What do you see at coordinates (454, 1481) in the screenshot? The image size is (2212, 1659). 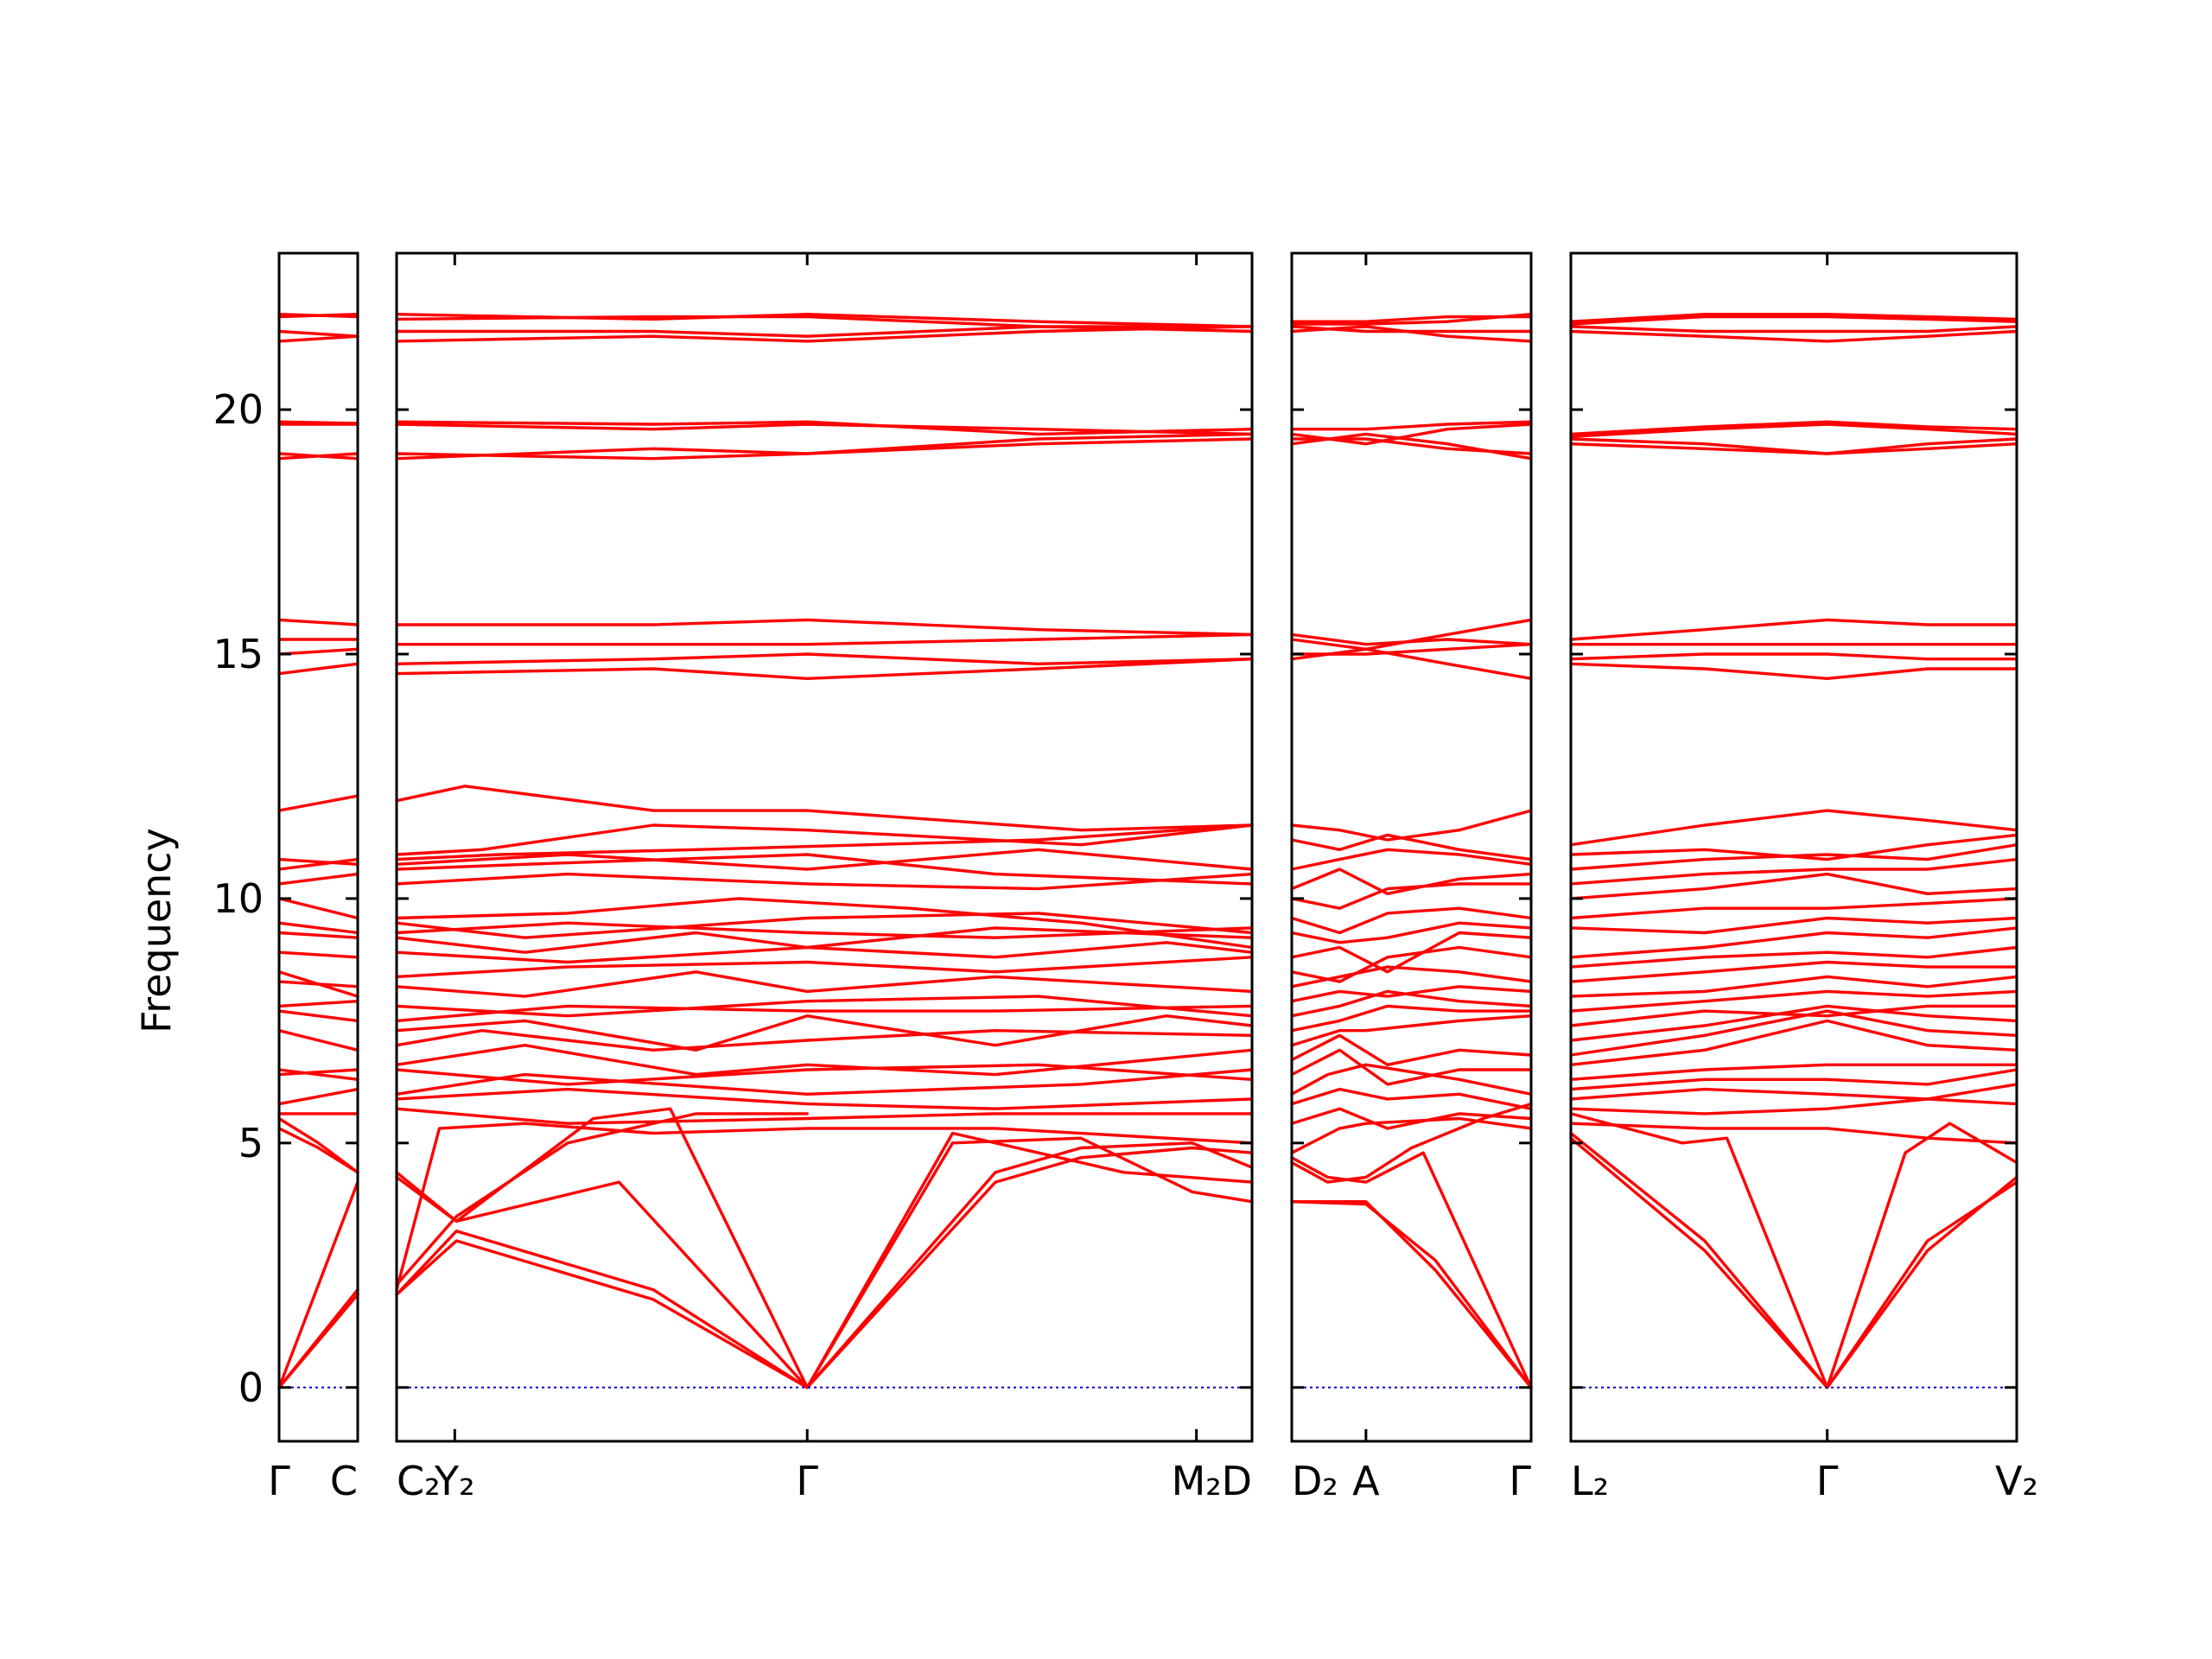 I see `x-tick-label: Y₂` at bounding box center [454, 1481].